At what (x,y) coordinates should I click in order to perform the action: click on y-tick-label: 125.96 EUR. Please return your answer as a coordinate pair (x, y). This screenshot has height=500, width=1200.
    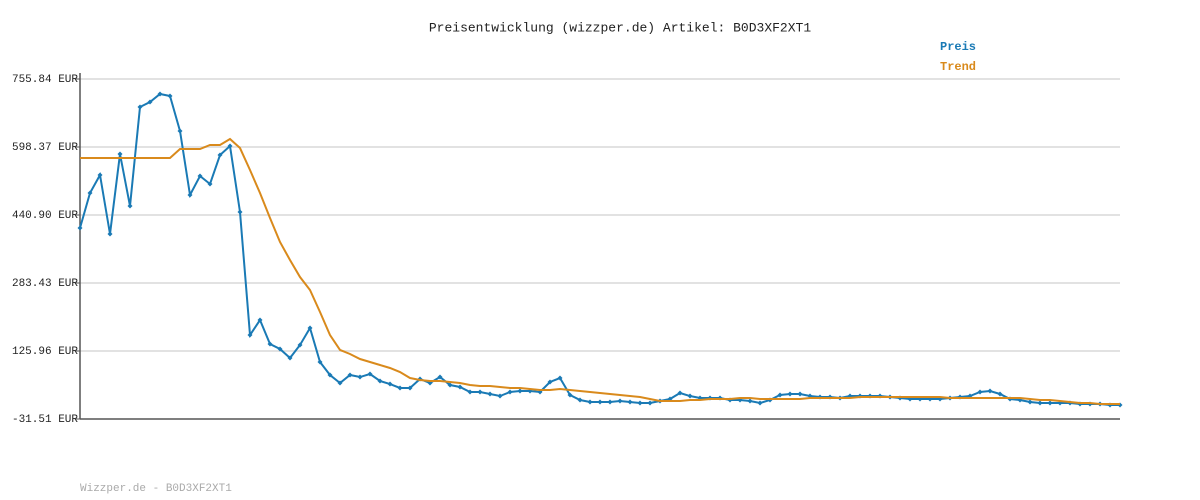
    Looking at the image, I should click on (45, 352).